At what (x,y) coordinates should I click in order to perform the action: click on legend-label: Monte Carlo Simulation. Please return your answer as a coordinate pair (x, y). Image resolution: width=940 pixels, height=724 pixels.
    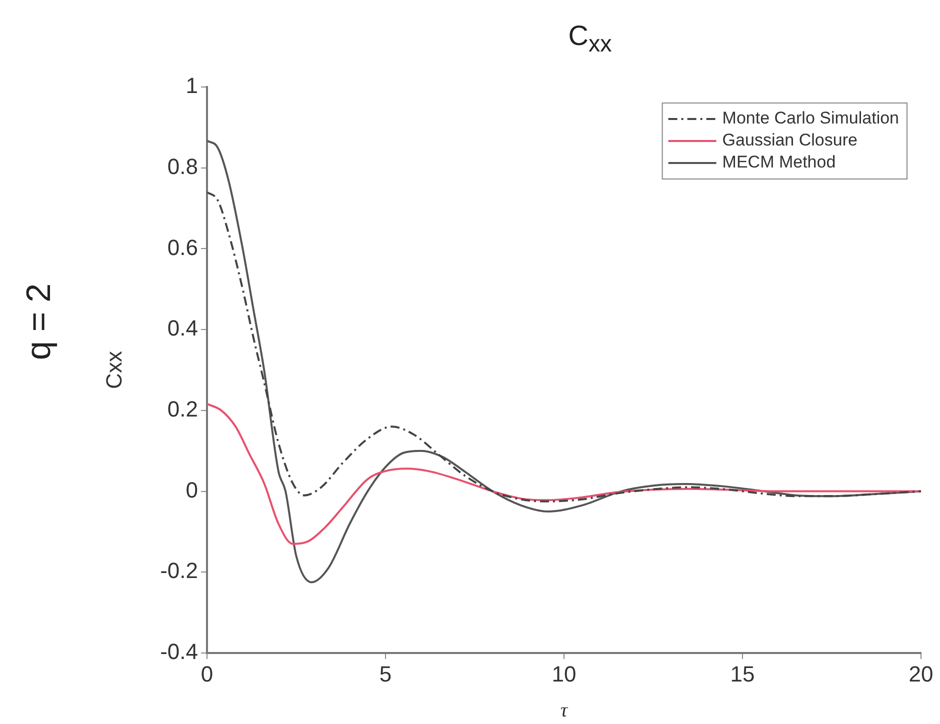
    Looking at the image, I should click on (811, 118).